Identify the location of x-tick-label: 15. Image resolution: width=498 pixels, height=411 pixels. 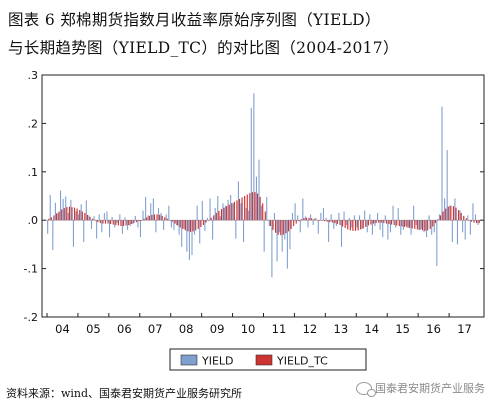
(402, 329).